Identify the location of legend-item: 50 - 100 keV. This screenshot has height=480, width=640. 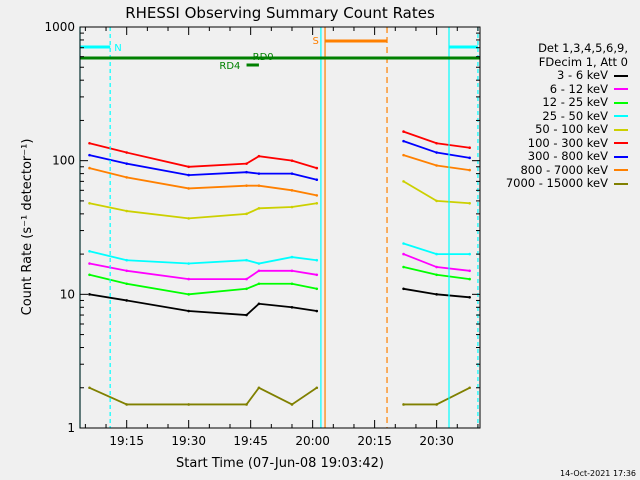
(581, 129).